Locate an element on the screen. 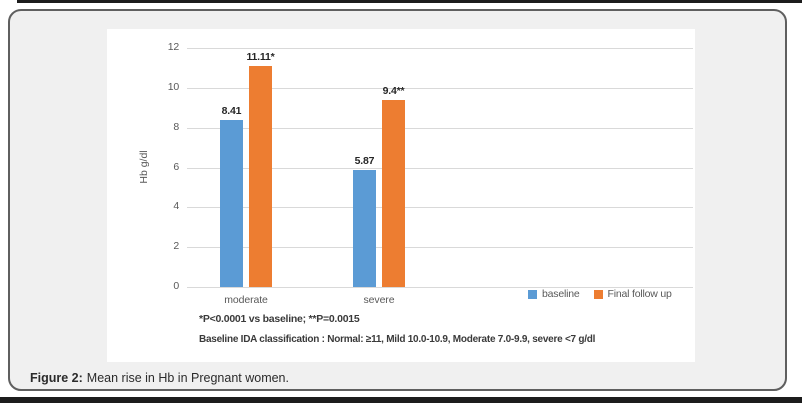 The width and height of the screenshot is (802, 405). y-tick-label-2: 2 is located at coordinates (176, 246).